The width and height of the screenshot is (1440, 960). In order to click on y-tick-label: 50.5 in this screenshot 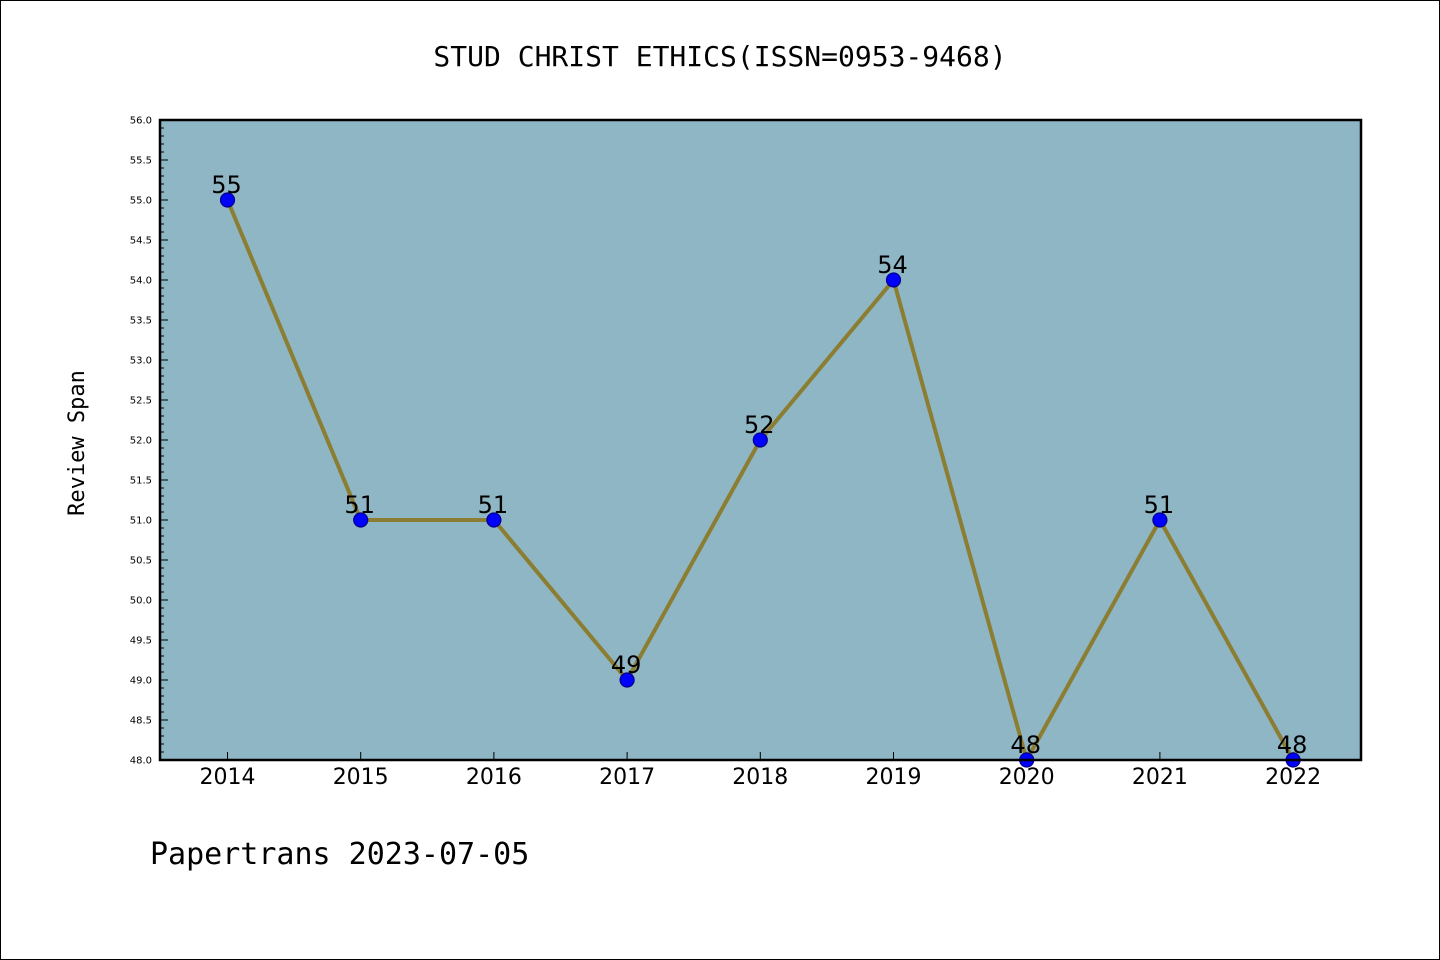, I will do `click(141, 561)`.